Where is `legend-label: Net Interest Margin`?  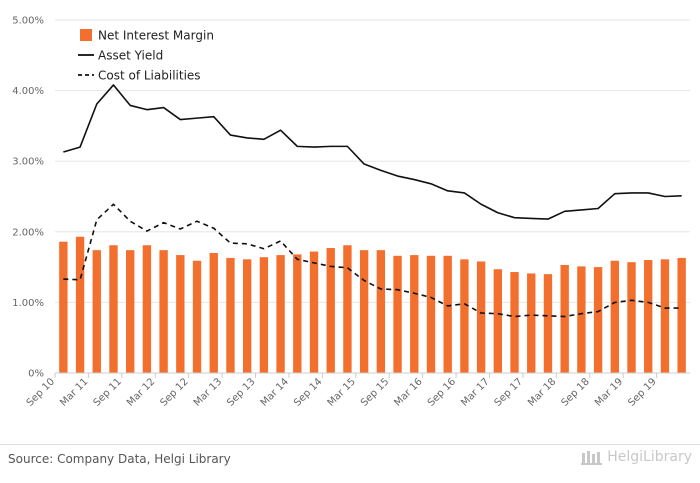 legend-label: Net Interest Margin is located at coordinates (156, 36).